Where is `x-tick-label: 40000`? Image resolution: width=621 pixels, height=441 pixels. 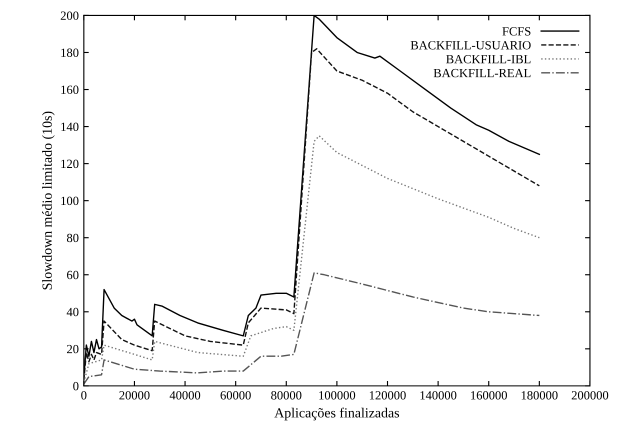
x-tick-label: 40000 is located at coordinates (185, 395).